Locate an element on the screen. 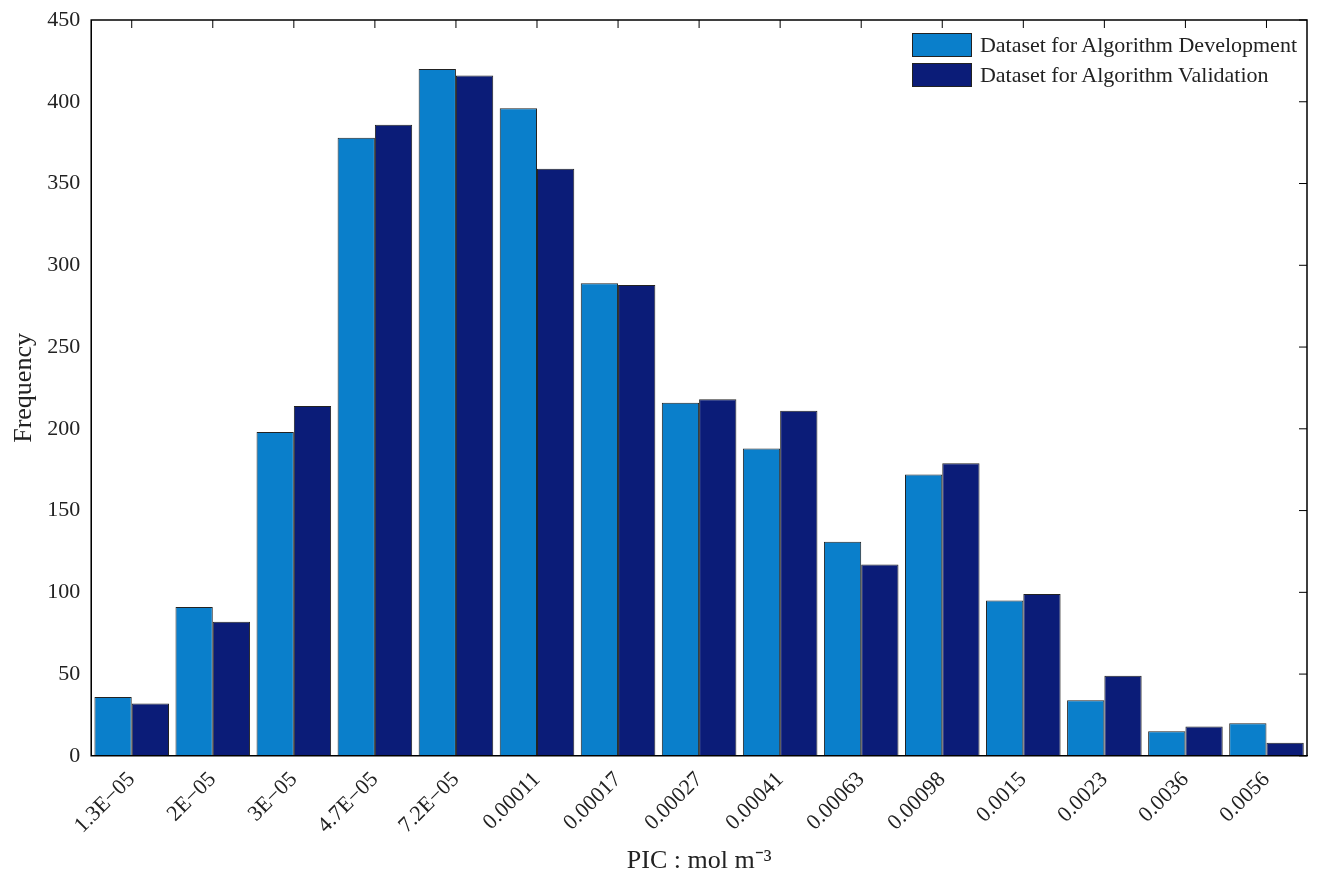 This screenshot has height=886, width=1322. legend-label: Dataset for Algorithm Validation is located at coordinates (1124, 75).